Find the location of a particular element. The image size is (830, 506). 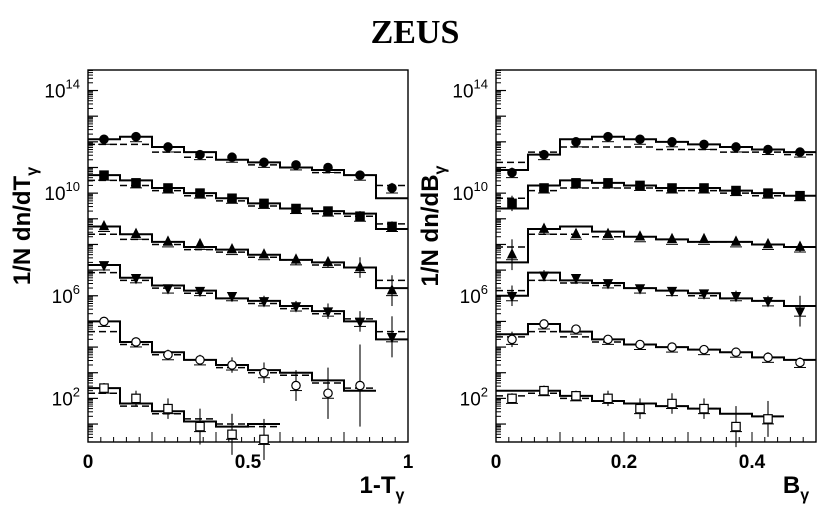

x-tick-label: 0.2 is located at coordinates (624, 462).